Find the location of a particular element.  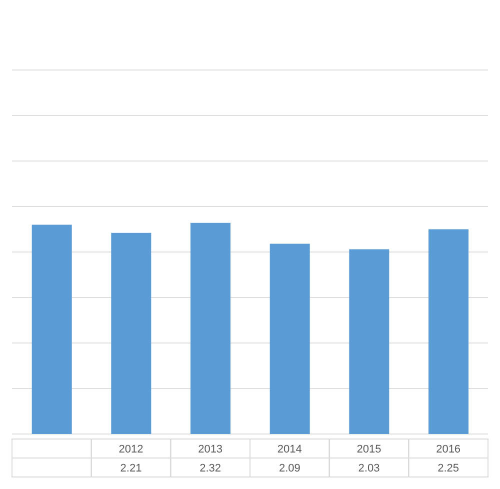

data-label: 2.03 is located at coordinates (369, 468).